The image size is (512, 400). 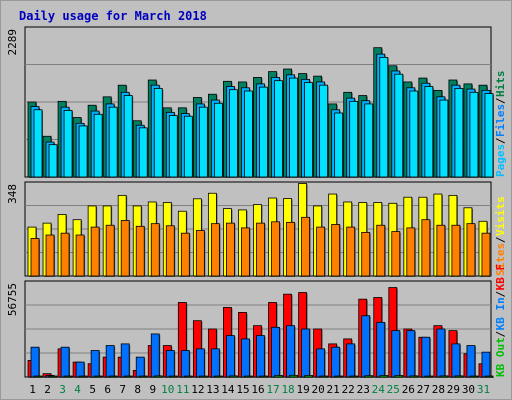 What do you see at coordinates (318, 389) in the screenshot?
I see `x-tick-label-20: 20` at bounding box center [318, 389].